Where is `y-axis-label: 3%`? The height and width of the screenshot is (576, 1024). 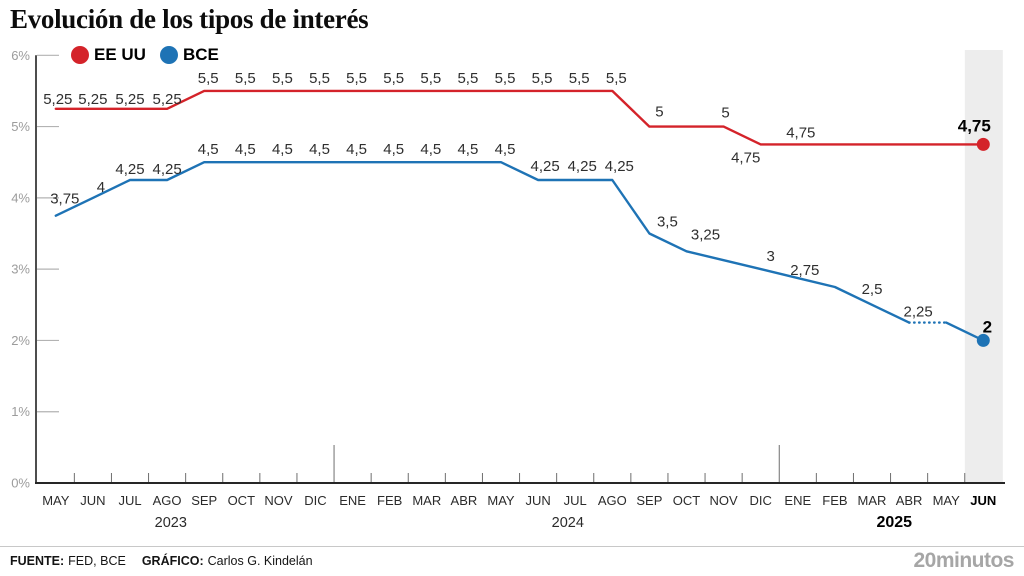 y-axis-label: 3% is located at coordinates (20, 269).